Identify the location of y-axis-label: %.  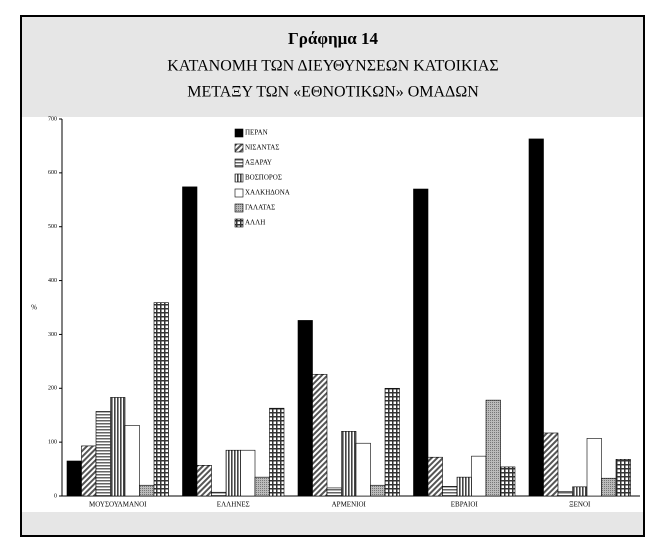
(34, 308).